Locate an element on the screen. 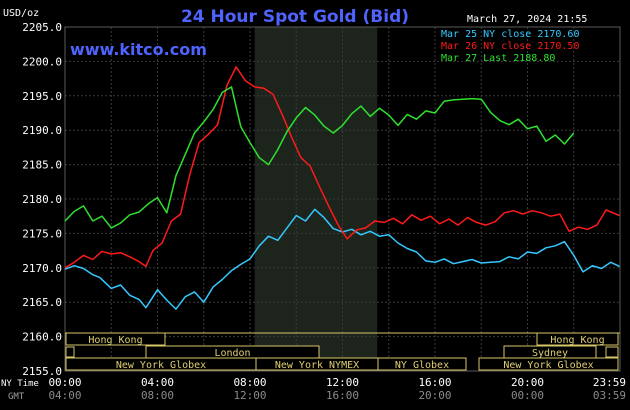 The image size is (630, 410). legend-entry-mar27: Mar 27 Last 2188.80 is located at coordinates (498, 58).